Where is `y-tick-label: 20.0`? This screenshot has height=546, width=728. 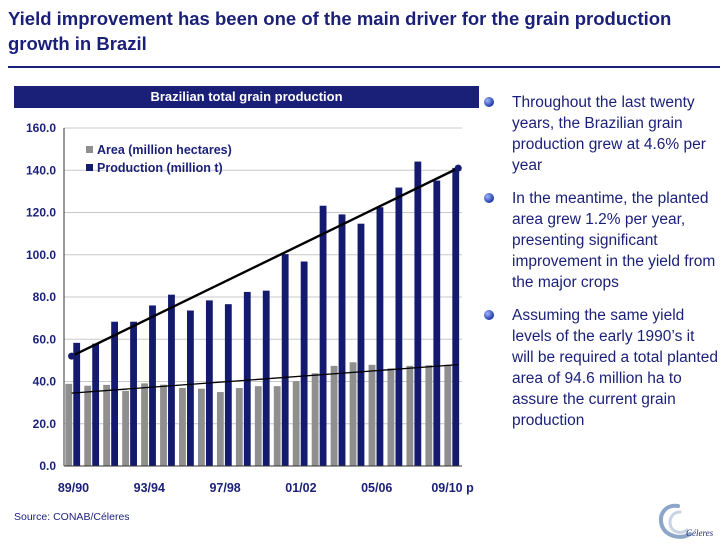
y-tick-label: 20.0 is located at coordinates (45, 424).